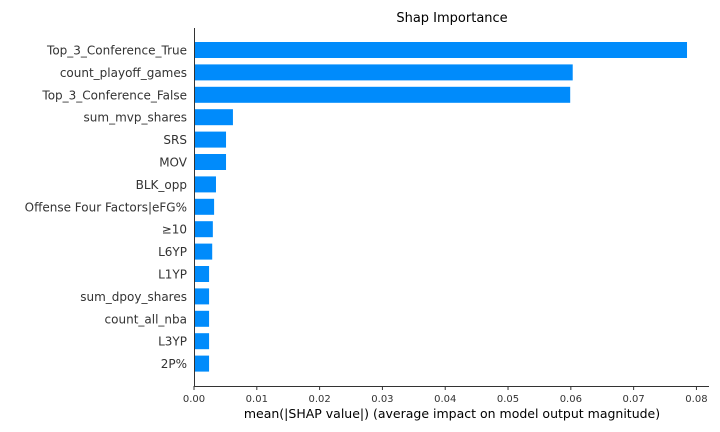  I want to click on x-tick-label: 0.02, so click(319, 399).